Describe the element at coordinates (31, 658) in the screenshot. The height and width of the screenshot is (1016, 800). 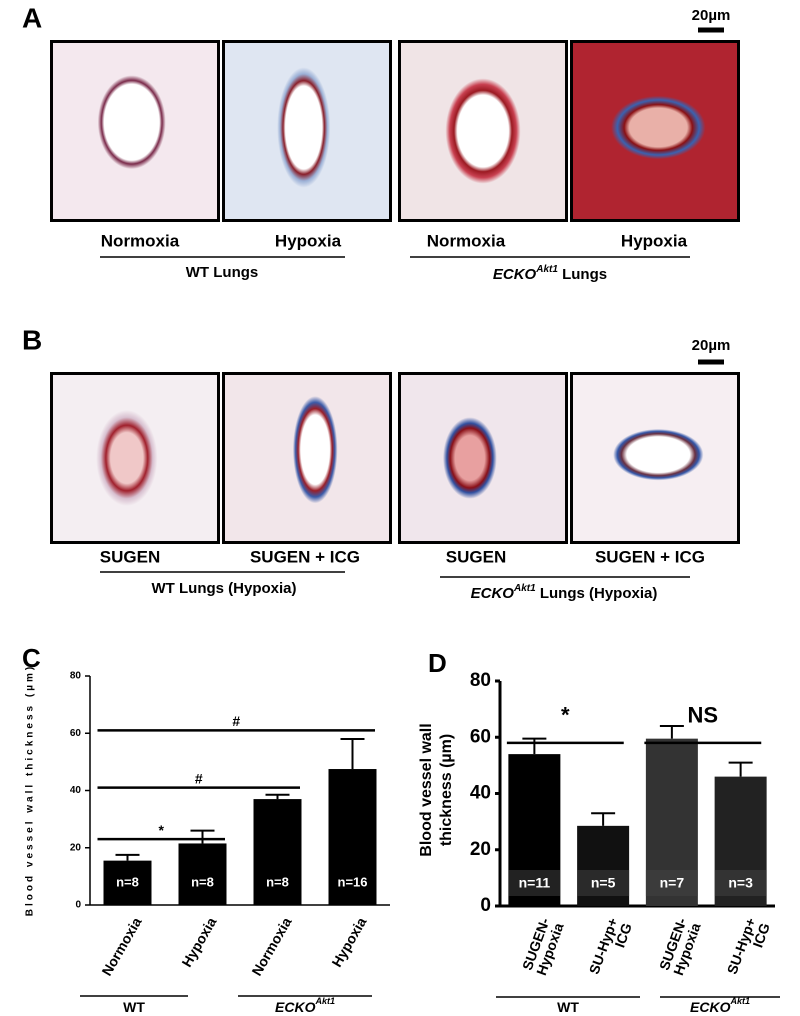
I see `panel-label: C` at that location.